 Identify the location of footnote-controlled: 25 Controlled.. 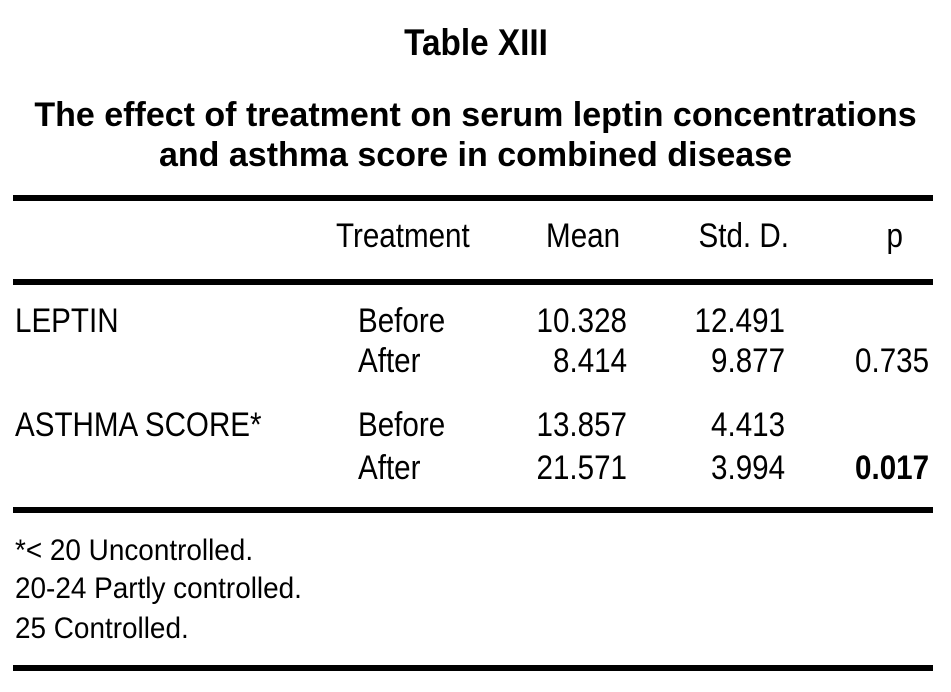
(102, 628).